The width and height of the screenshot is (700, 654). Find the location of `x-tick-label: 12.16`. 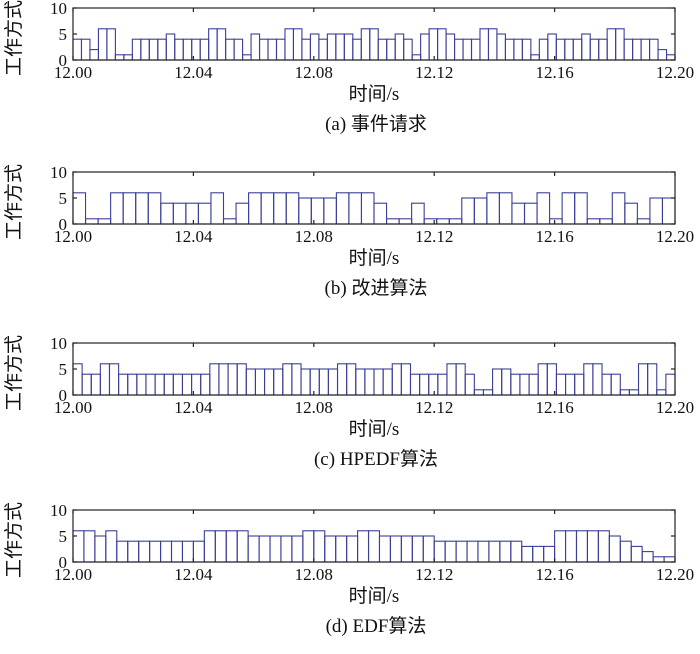

x-tick-label: 12.16 is located at coordinates (554, 407).